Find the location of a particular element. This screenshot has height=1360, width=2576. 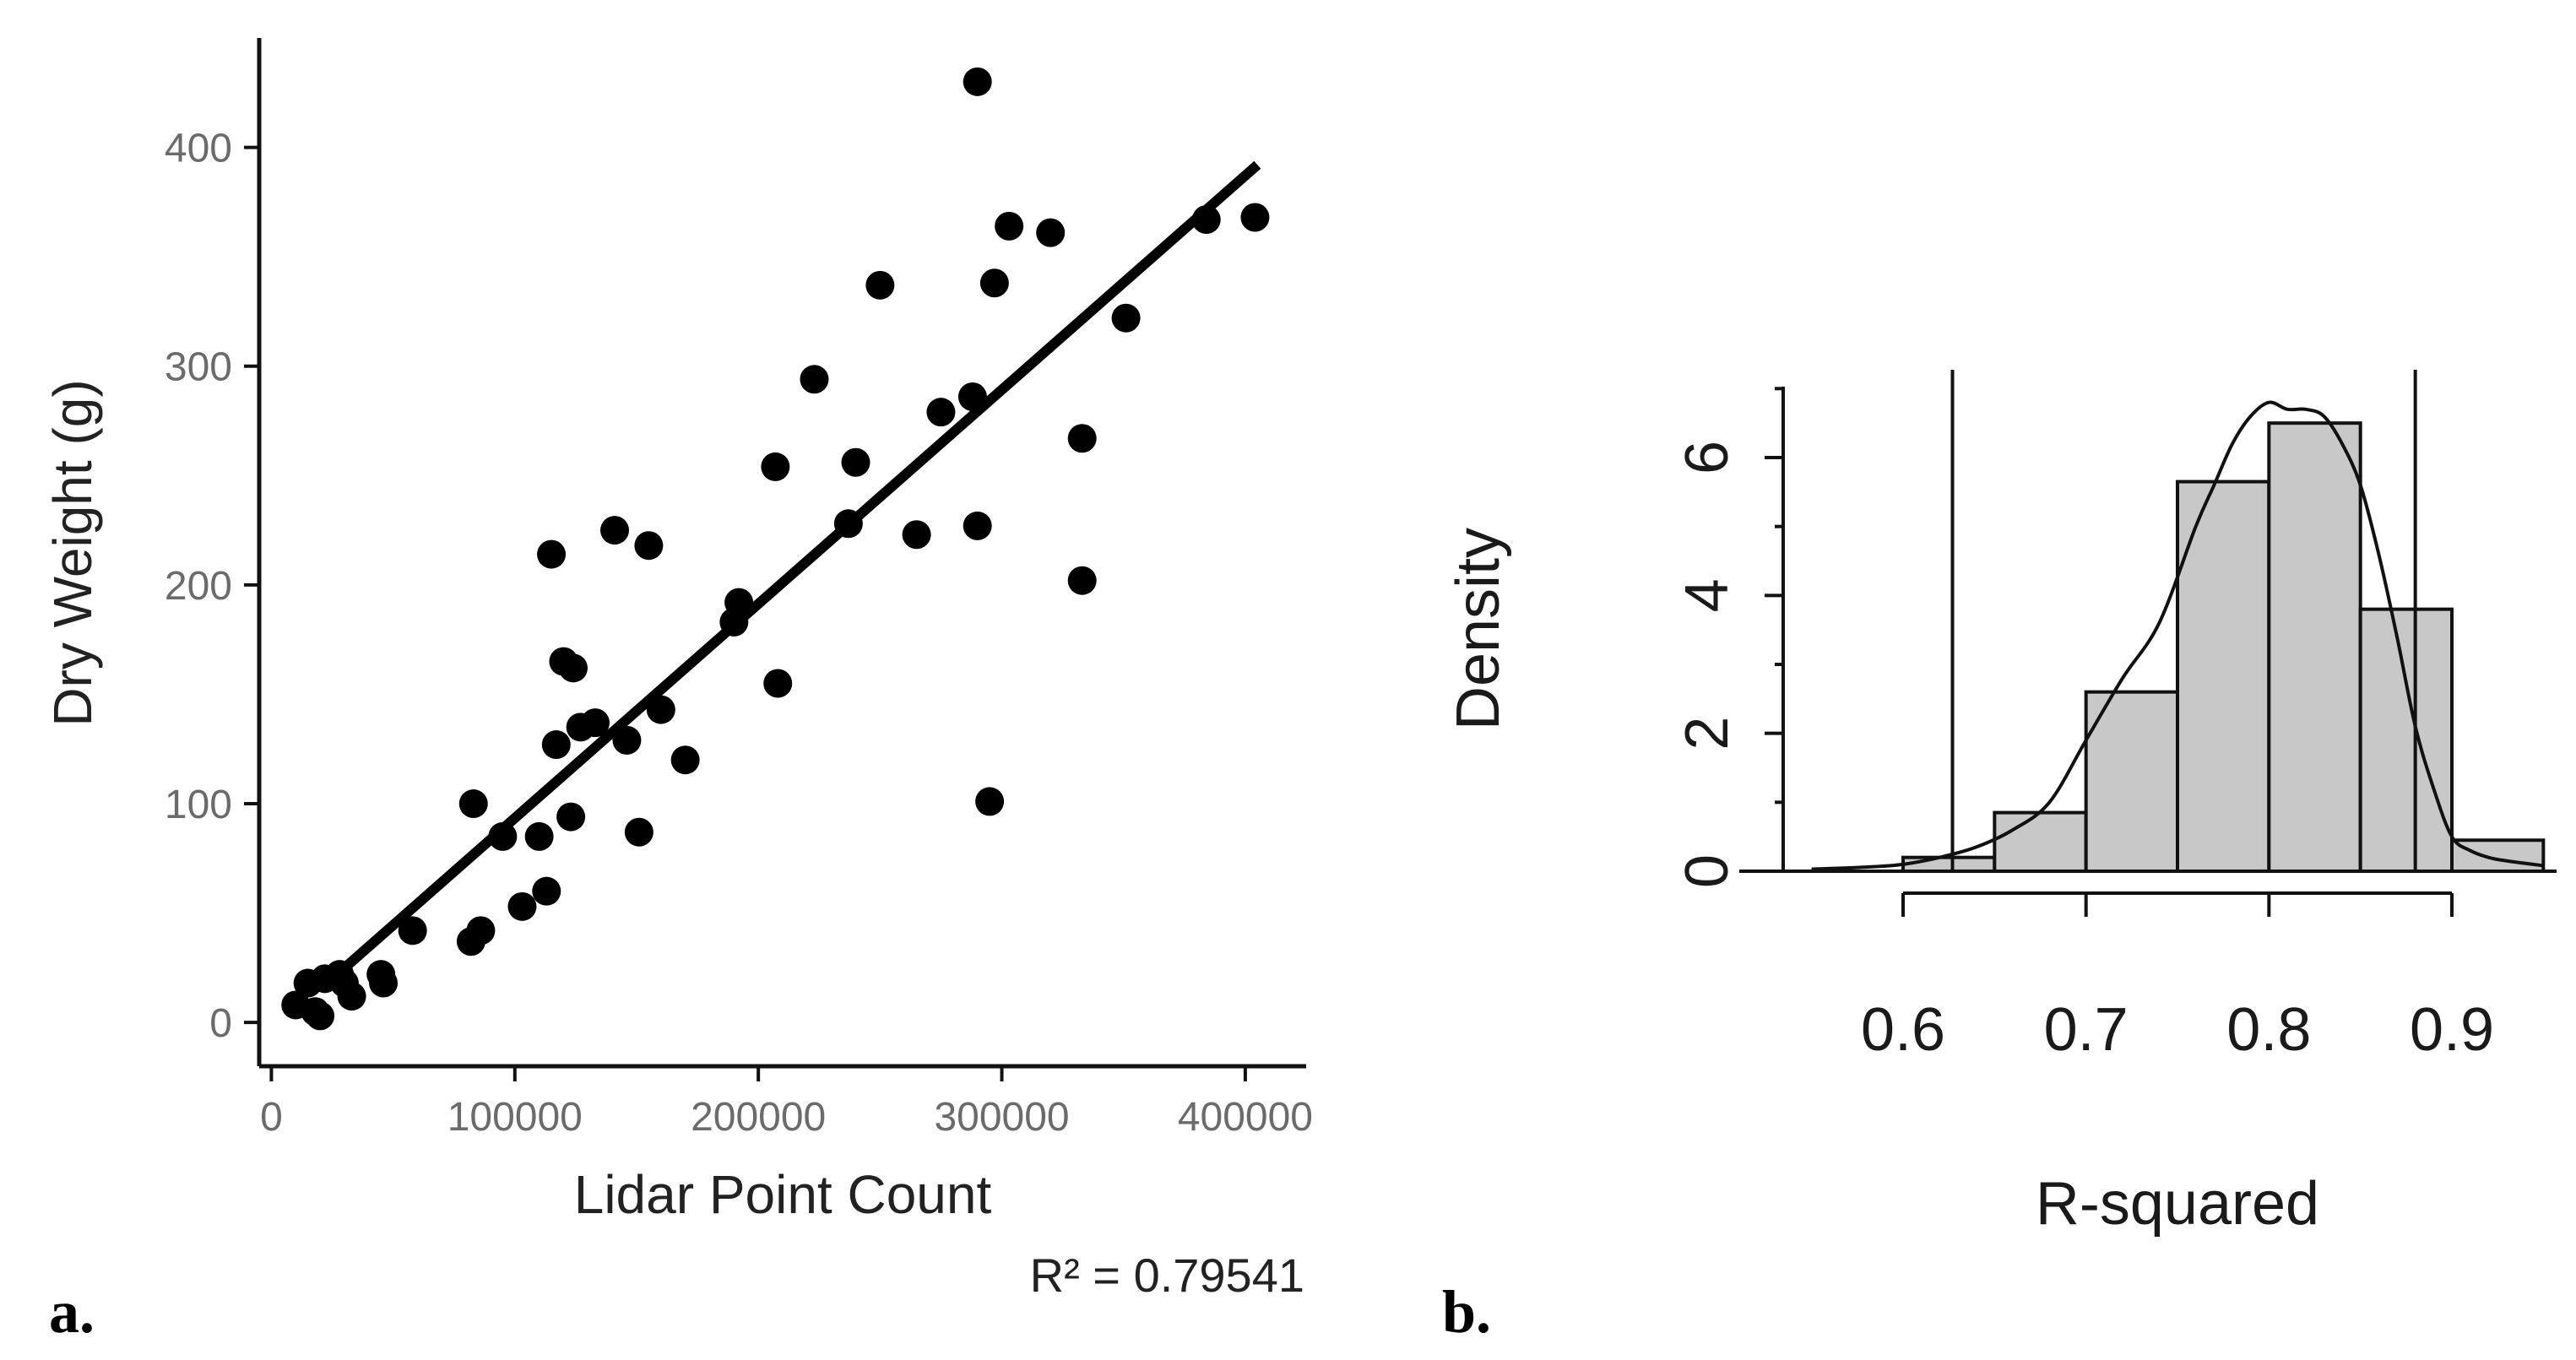

b-y-tick-label: 2 is located at coordinates (1707, 733).